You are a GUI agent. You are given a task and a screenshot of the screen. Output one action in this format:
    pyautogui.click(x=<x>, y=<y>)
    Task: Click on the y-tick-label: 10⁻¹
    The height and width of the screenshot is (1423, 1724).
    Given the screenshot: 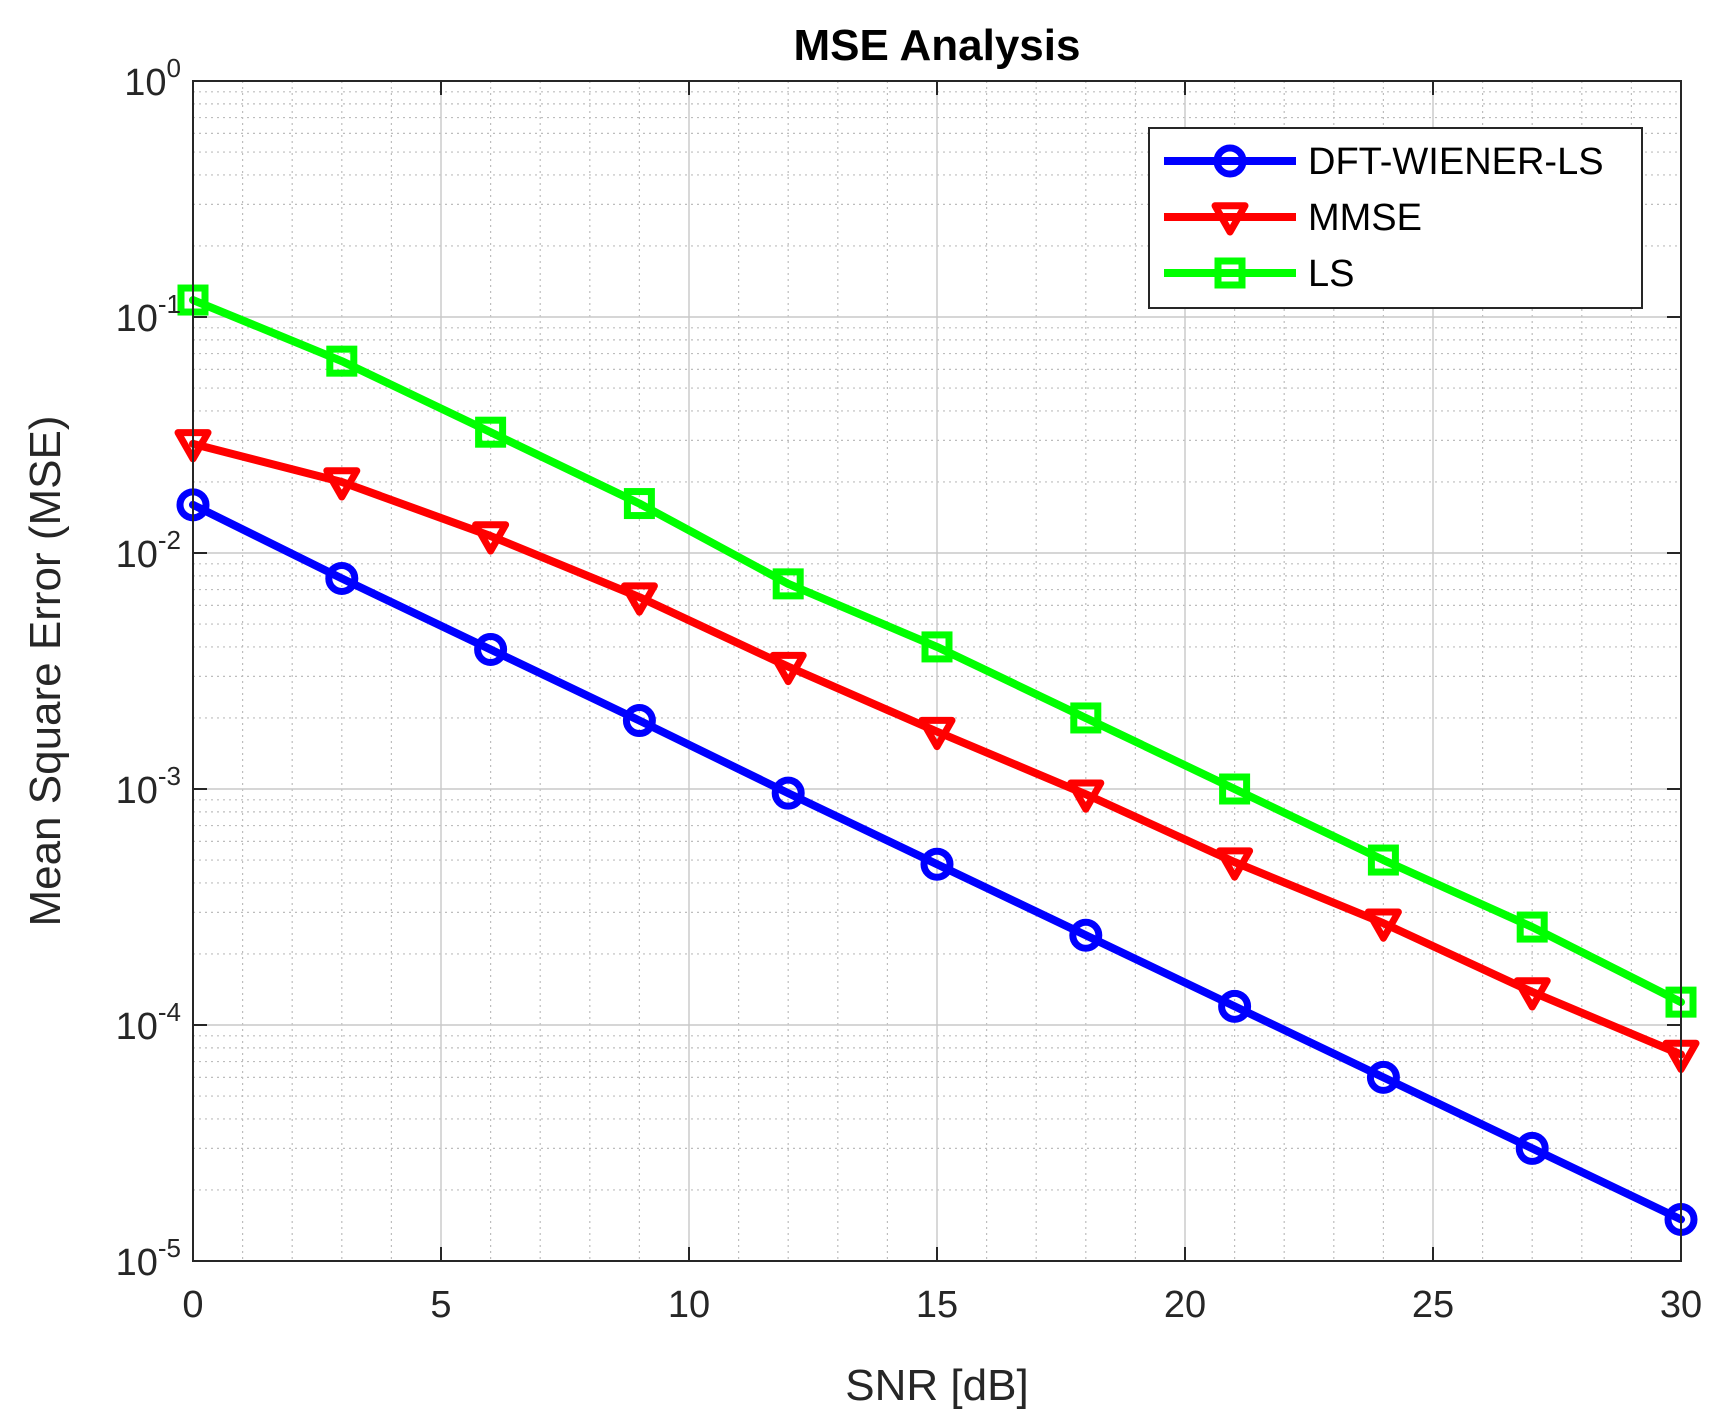 What is the action you would take?
    pyautogui.click(x=148, y=314)
    